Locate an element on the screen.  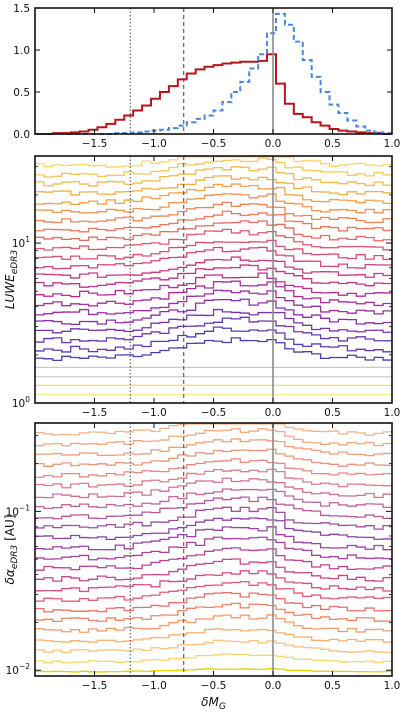
y-tick-label: 1.5 is located at coordinates (21, 9).